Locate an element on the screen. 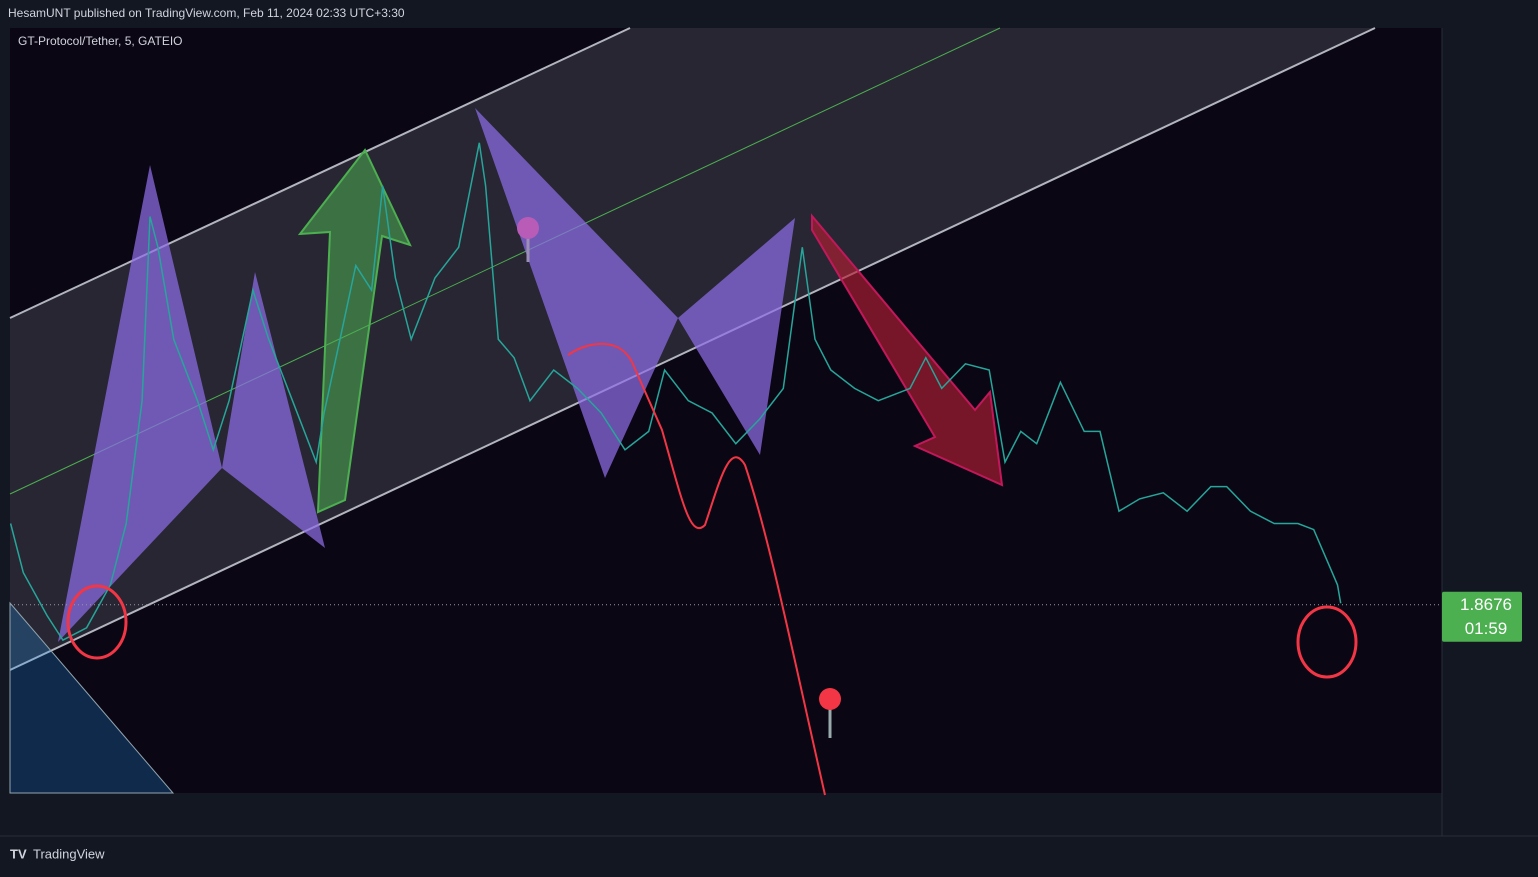 This screenshot has width=1538, height=877. up-arrow is located at coordinates (354, 331).